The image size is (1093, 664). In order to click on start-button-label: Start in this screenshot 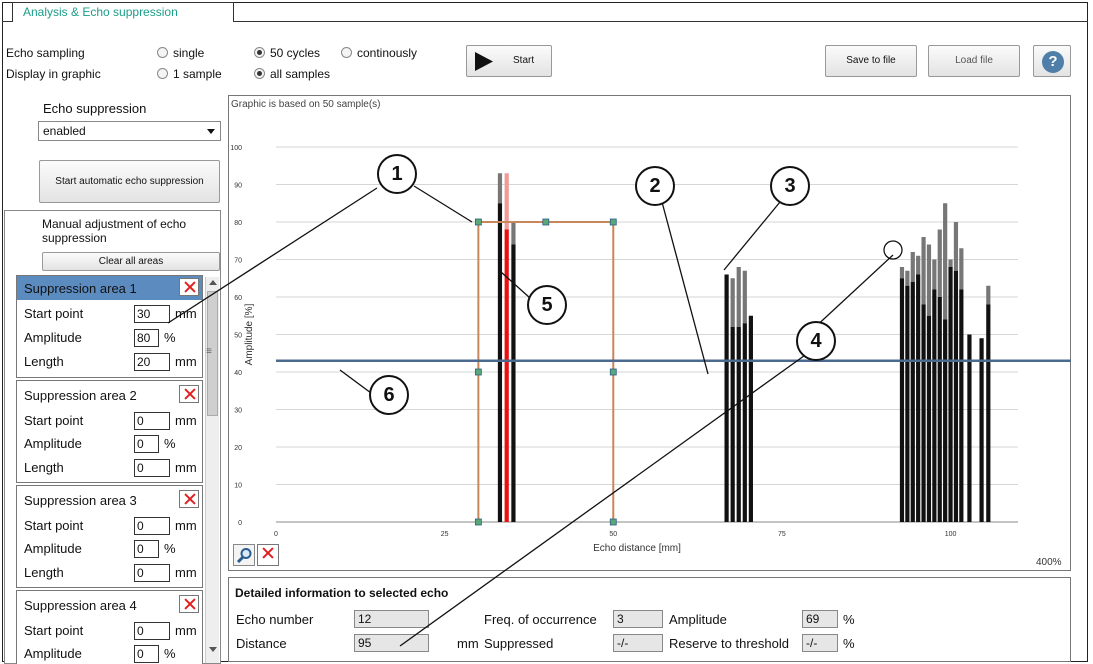, I will do `click(524, 60)`.